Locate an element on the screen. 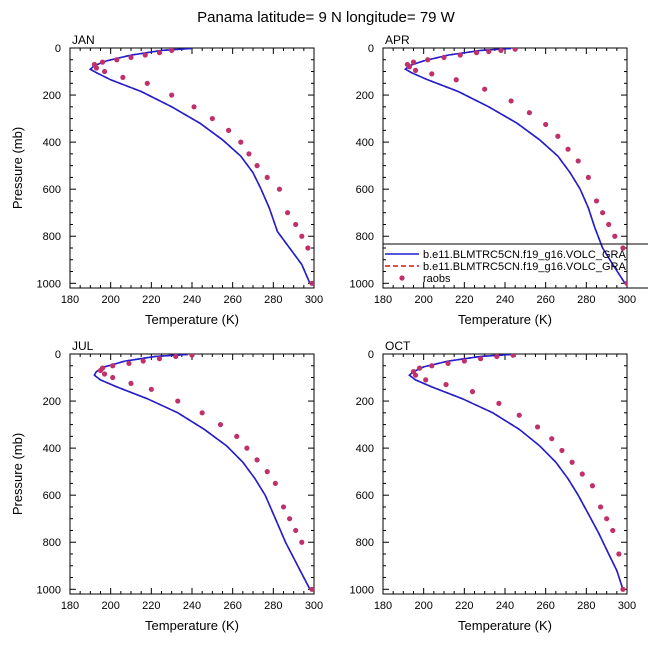  legend-swatch-dot is located at coordinates (402, 278).